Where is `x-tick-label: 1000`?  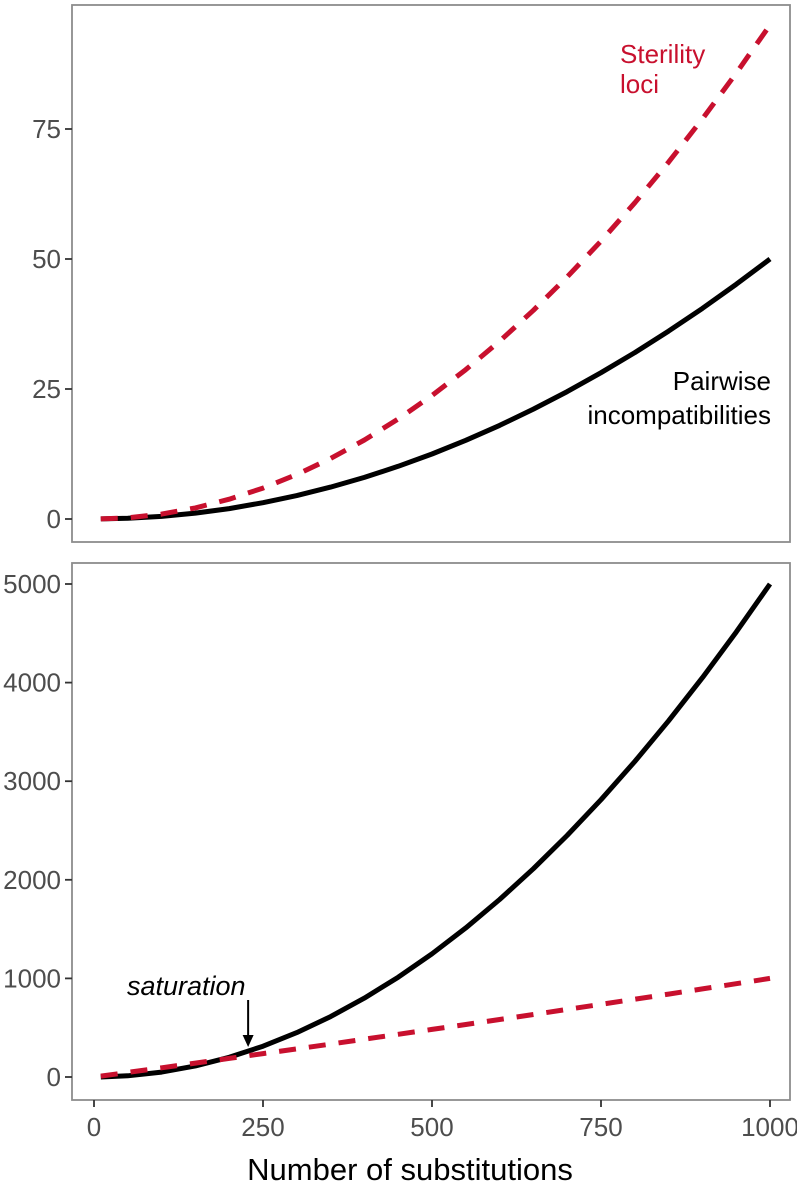
x-tick-label: 1000 is located at coordinates (769, 1127).